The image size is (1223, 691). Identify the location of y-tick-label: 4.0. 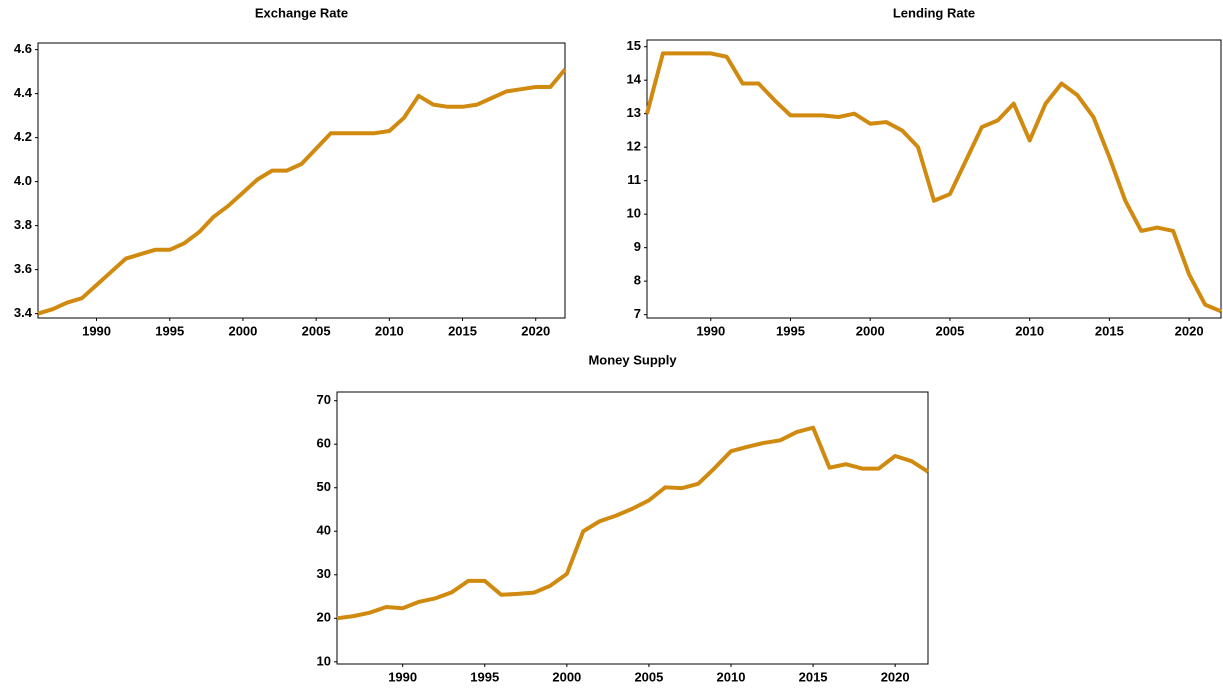
(23, 180).